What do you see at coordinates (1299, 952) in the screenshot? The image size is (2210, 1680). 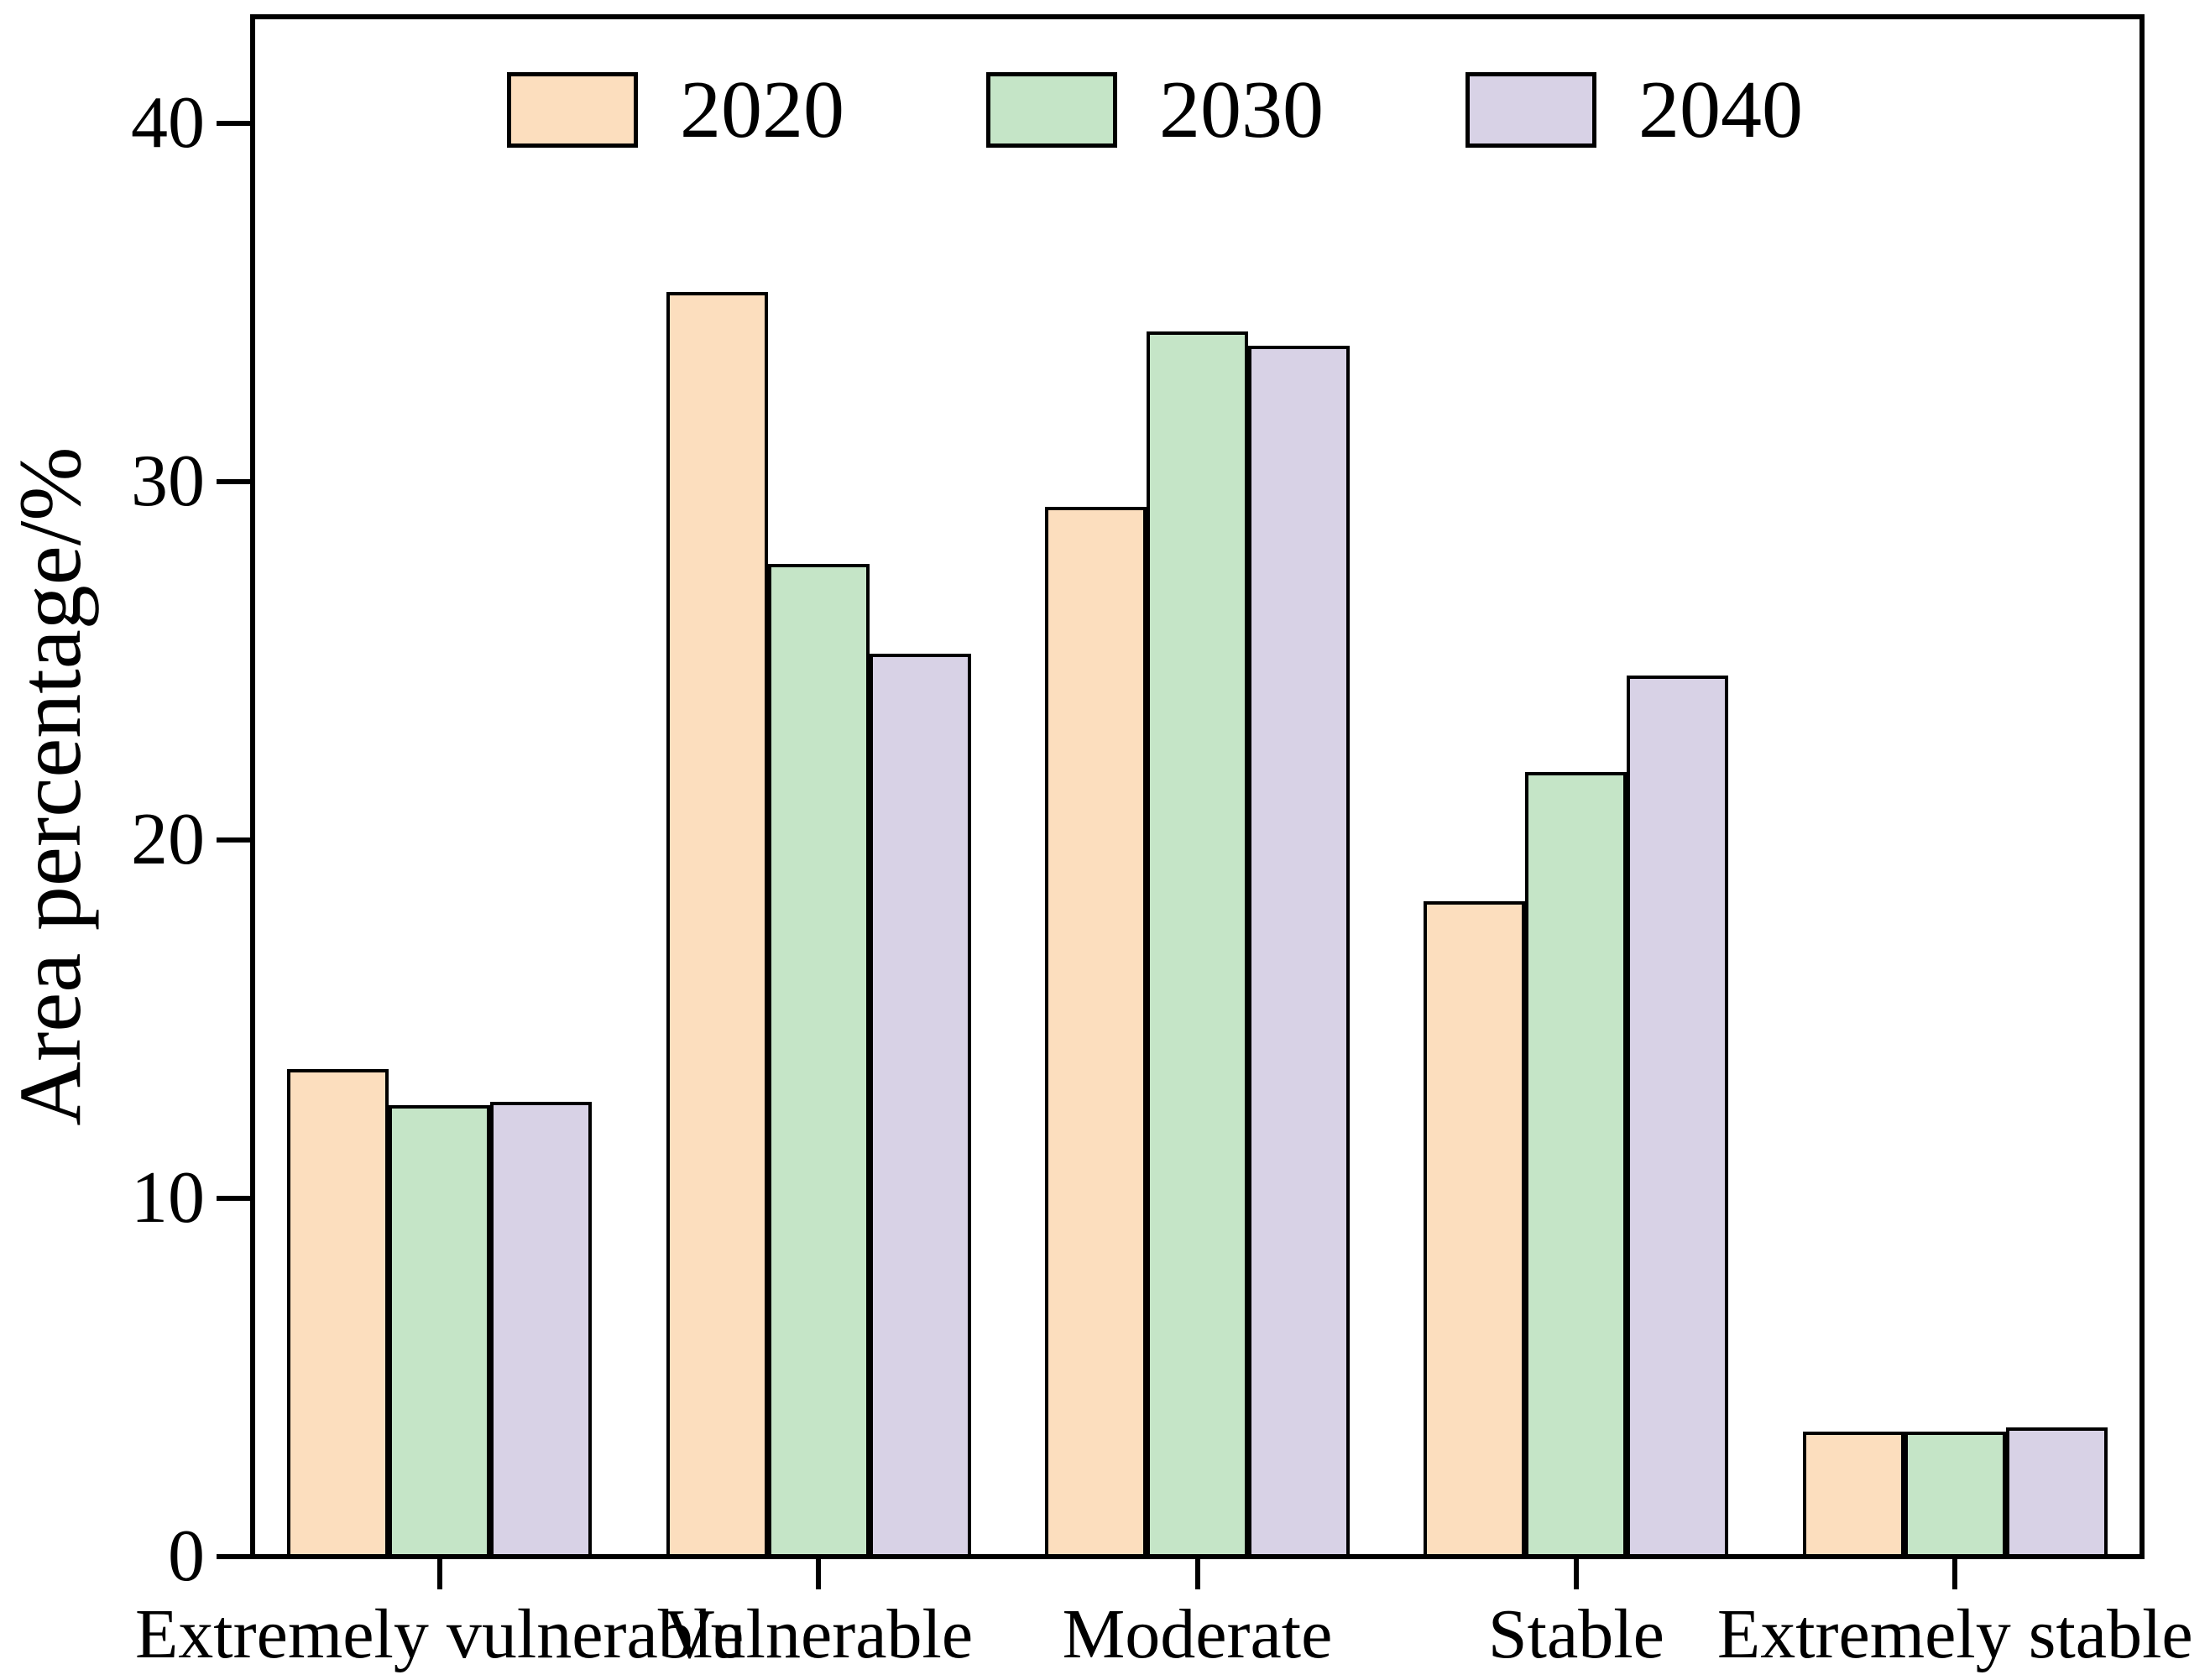 I see `bar-2040-moderate` at bounding box center [1299, 952].